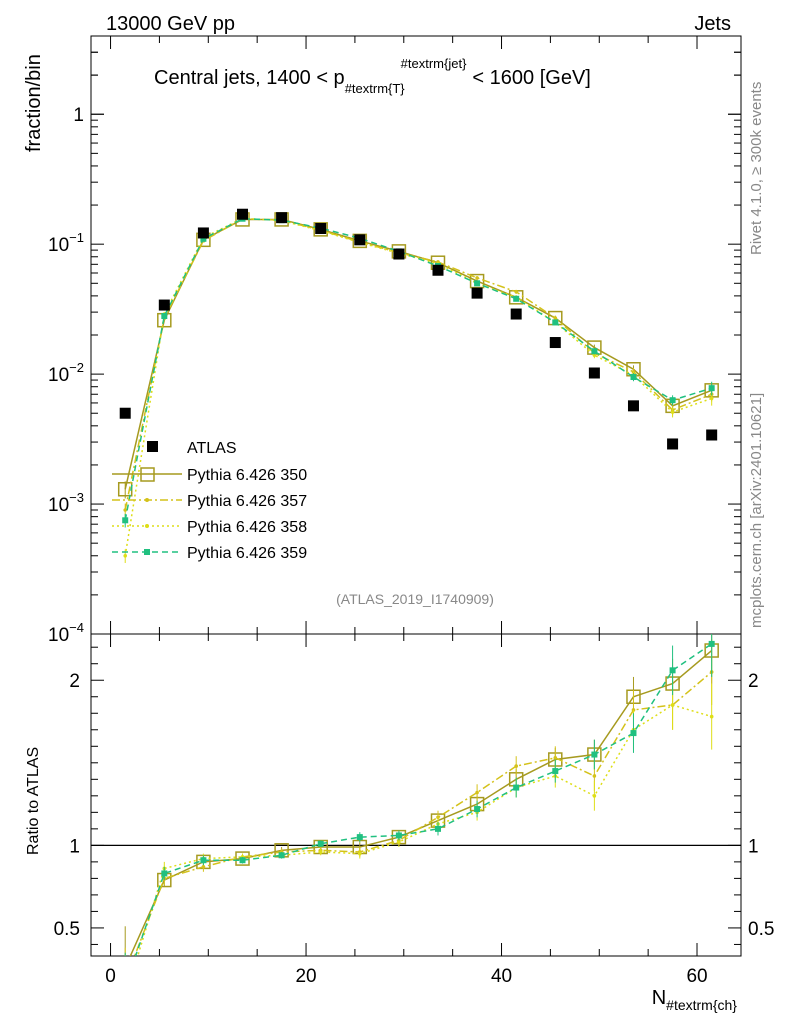  I want to click on x-tick-label: 20, so click(305, 976).